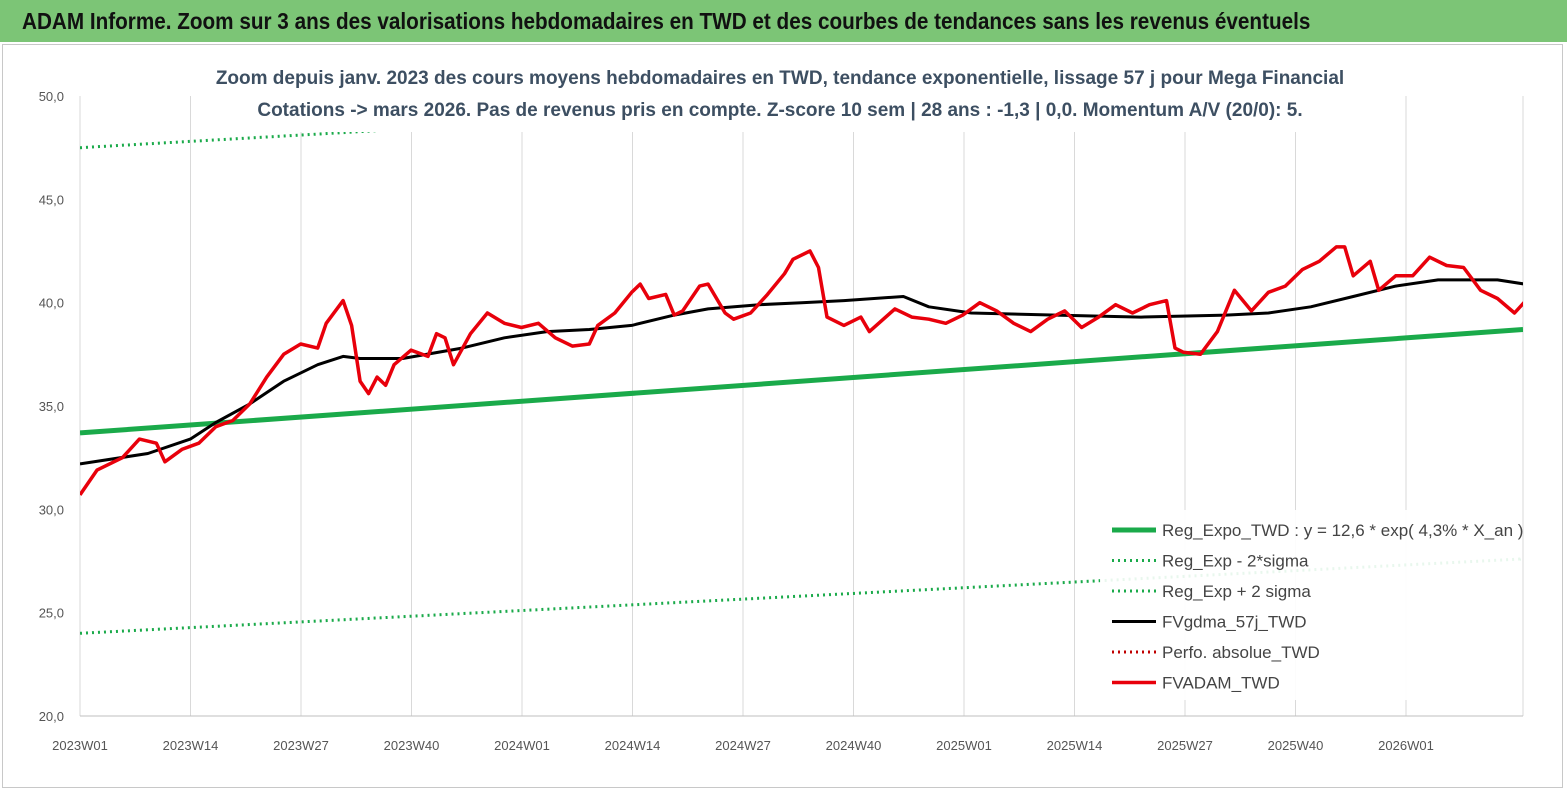  What do you see at coordinates (1236, 591) in the screenshot?
I see `legend-label: Reg_Exp + 2 sigma` at bounding box center [1236, 591].